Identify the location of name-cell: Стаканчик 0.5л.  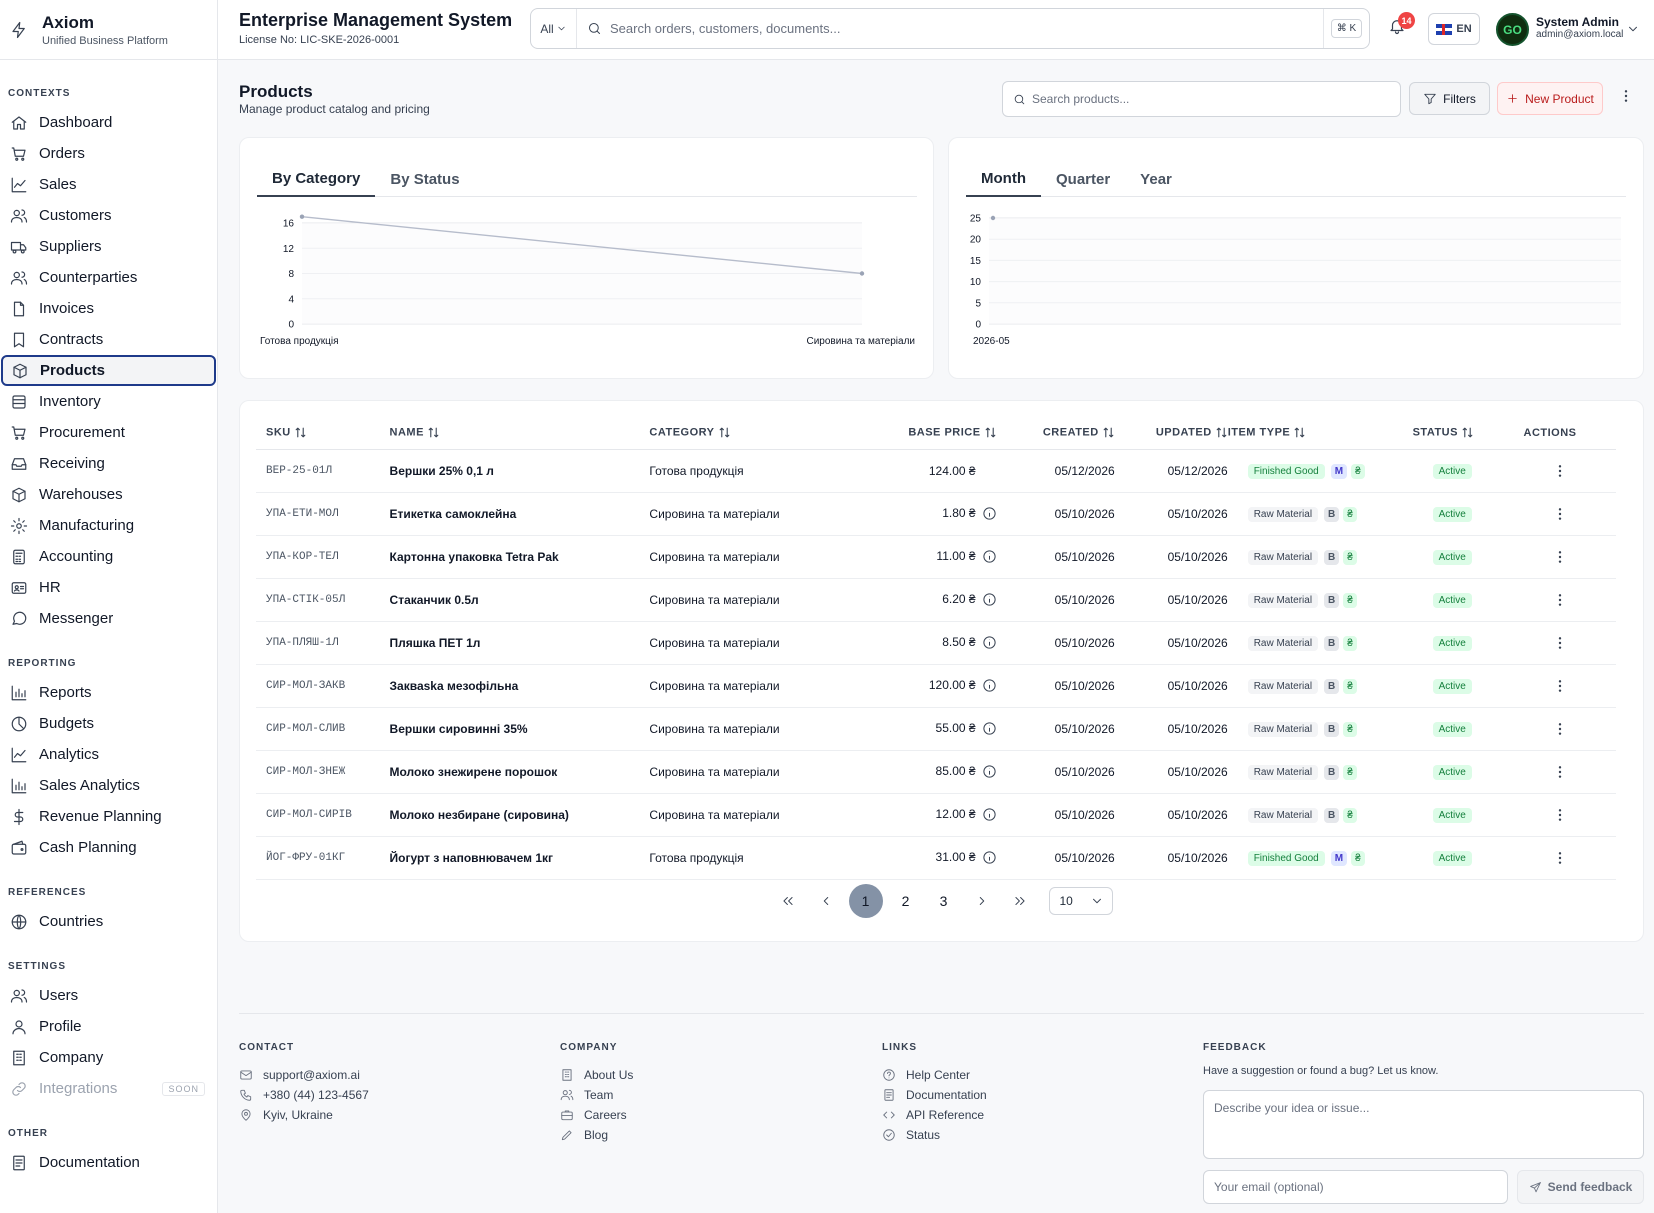
(519, 600).